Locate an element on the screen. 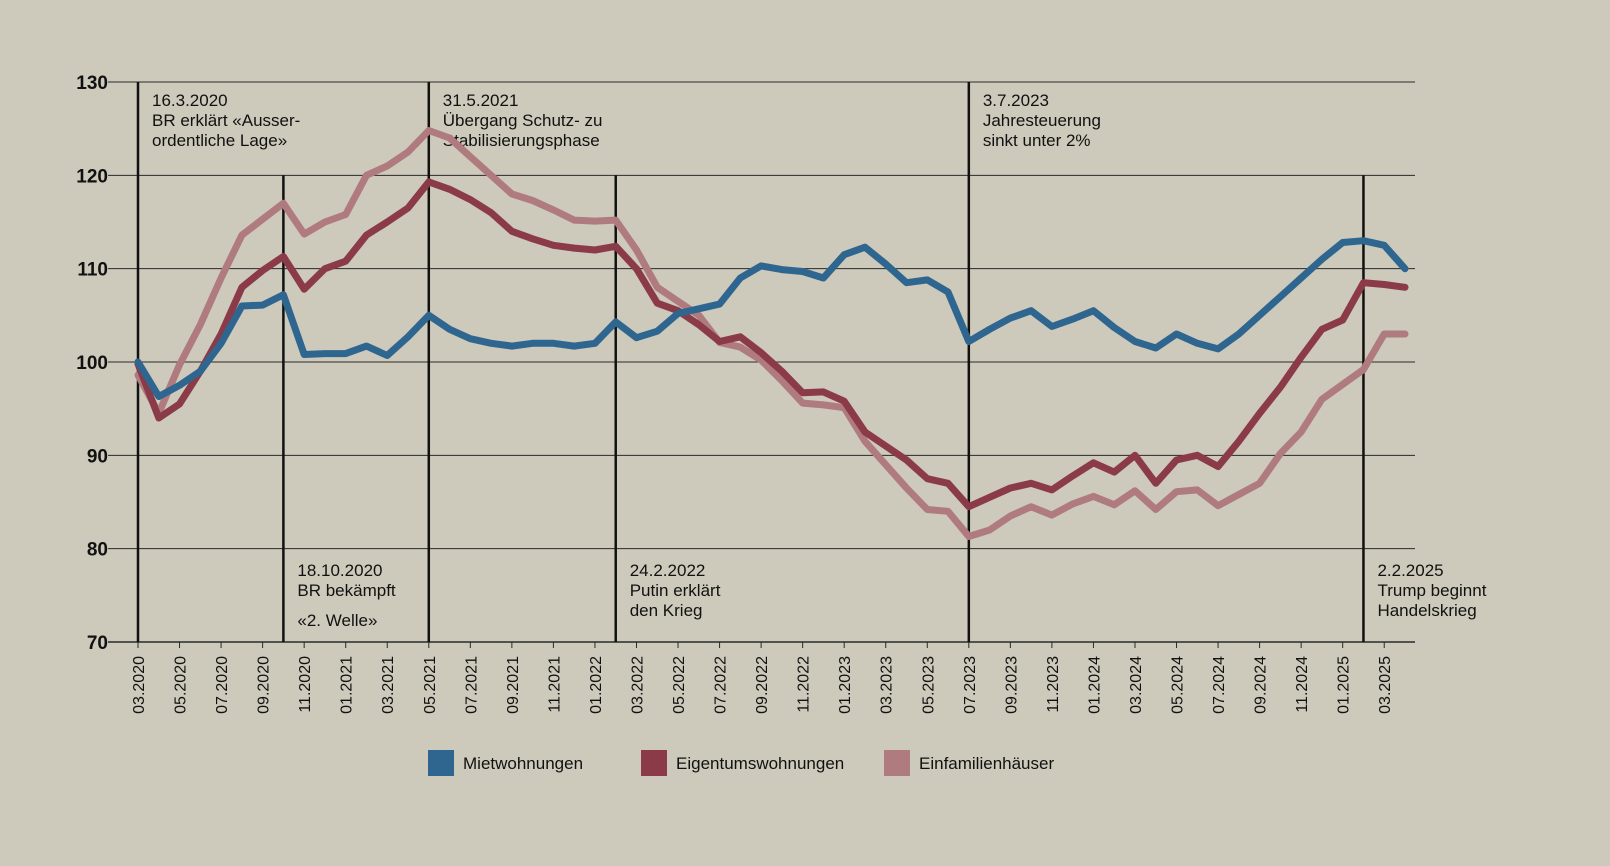 This screenshot has width=1610, height=866. x-tick-label: 11.2023 is located at coordinates (1053, 684).